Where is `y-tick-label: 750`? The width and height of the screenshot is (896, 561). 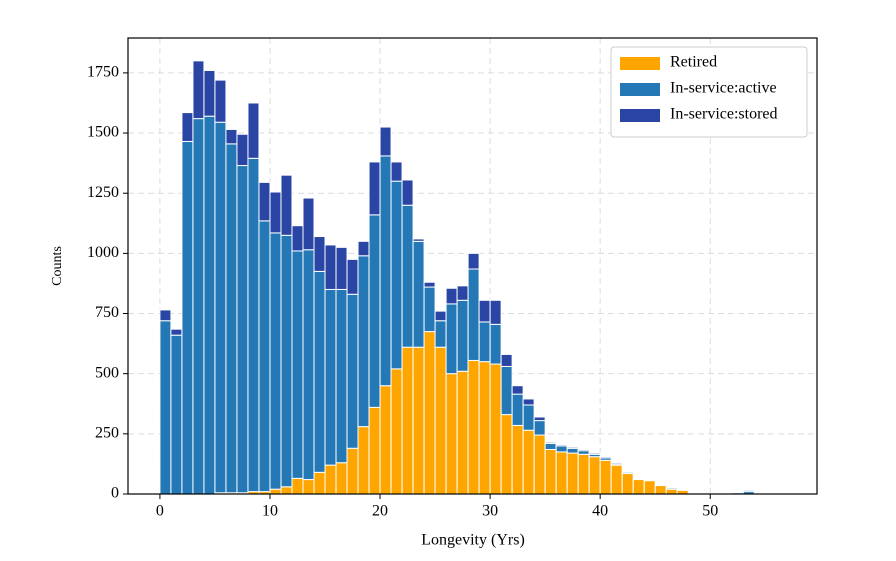 y-tick-label: 750 is located at coordinates (107, 312).